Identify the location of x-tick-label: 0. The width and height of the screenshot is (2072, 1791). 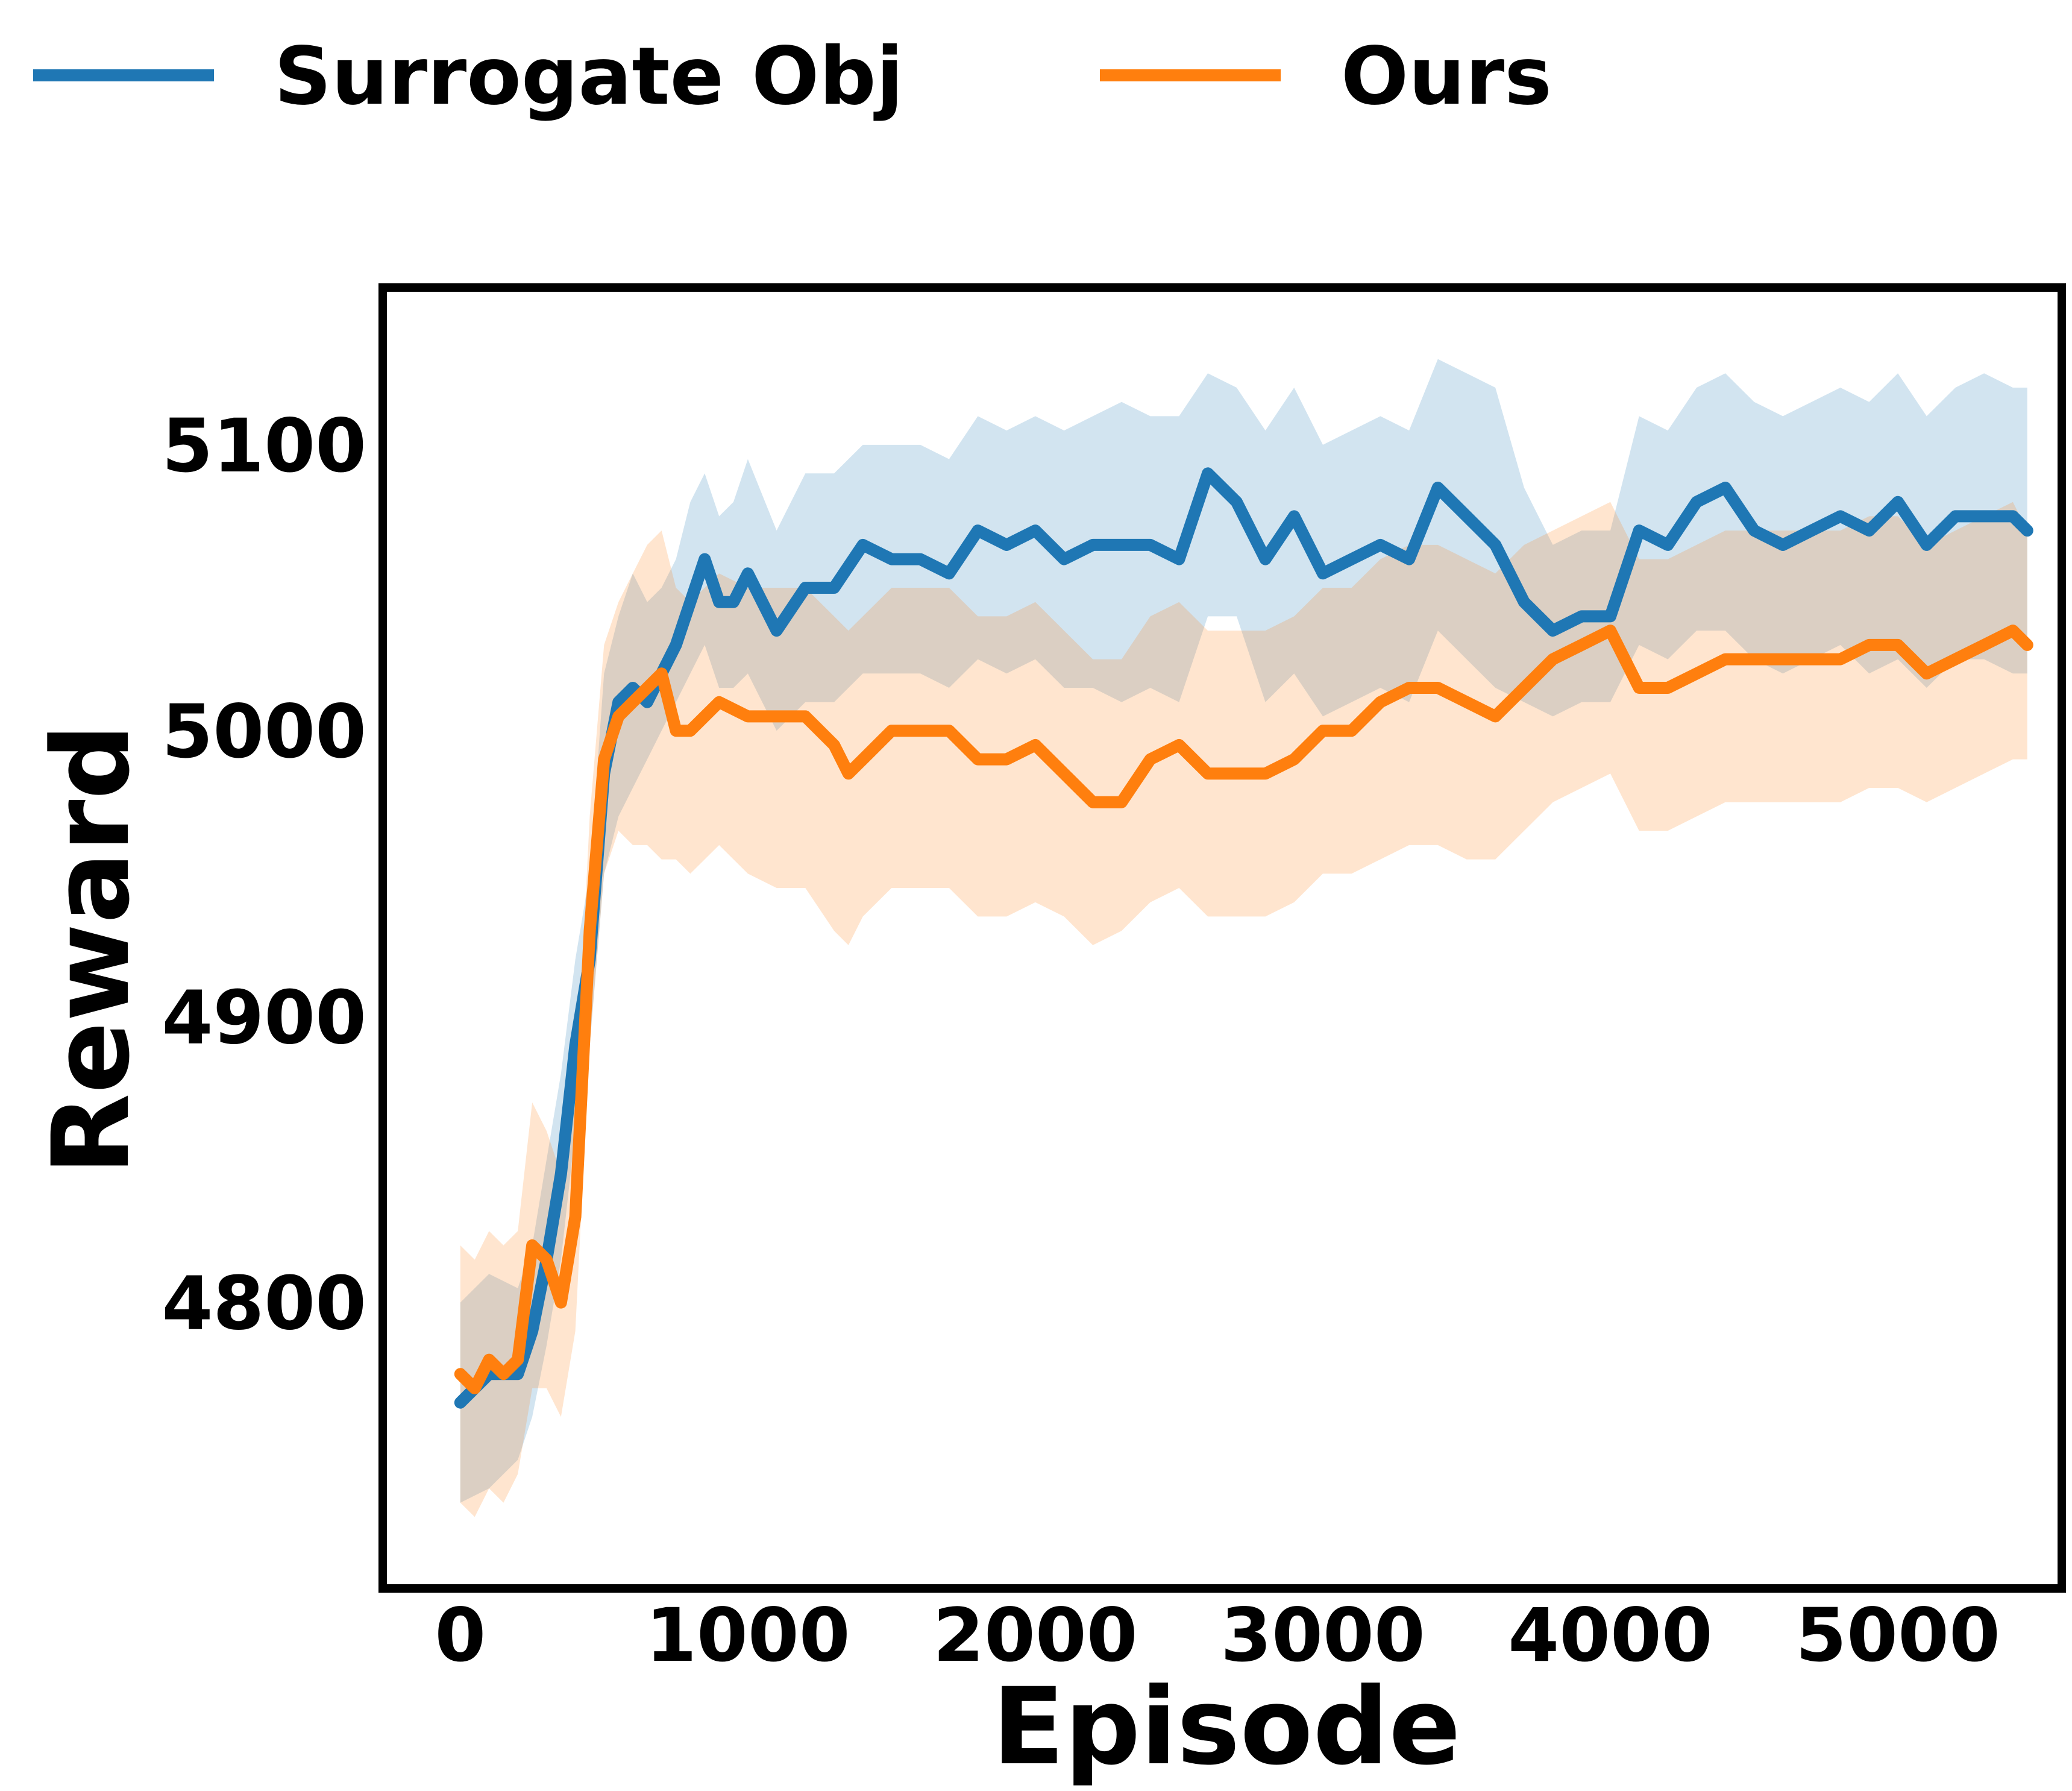
(460, 1635).